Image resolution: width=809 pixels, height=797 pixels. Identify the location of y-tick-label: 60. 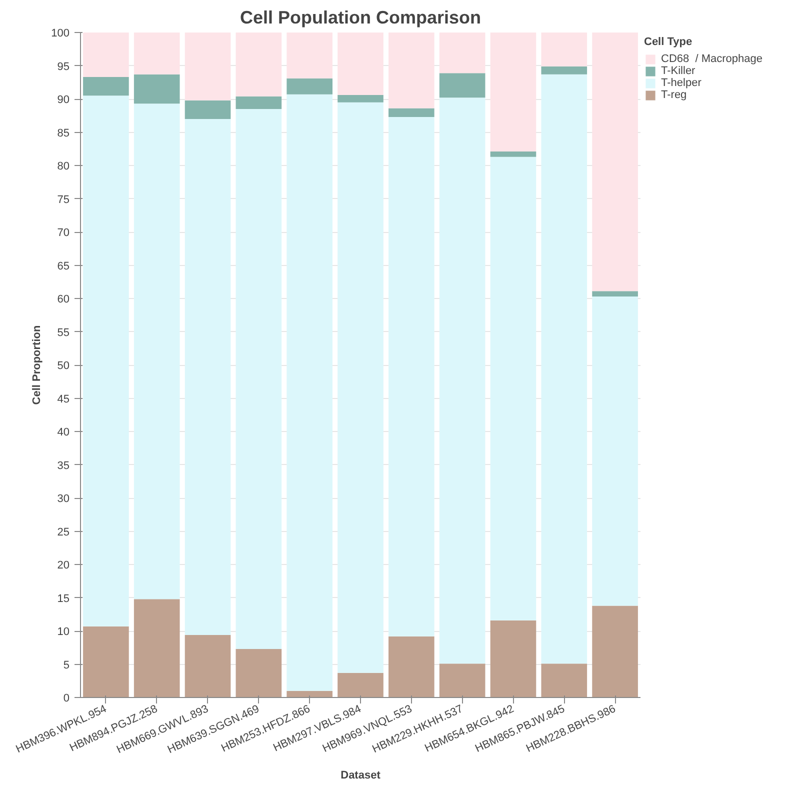
(63, 300).